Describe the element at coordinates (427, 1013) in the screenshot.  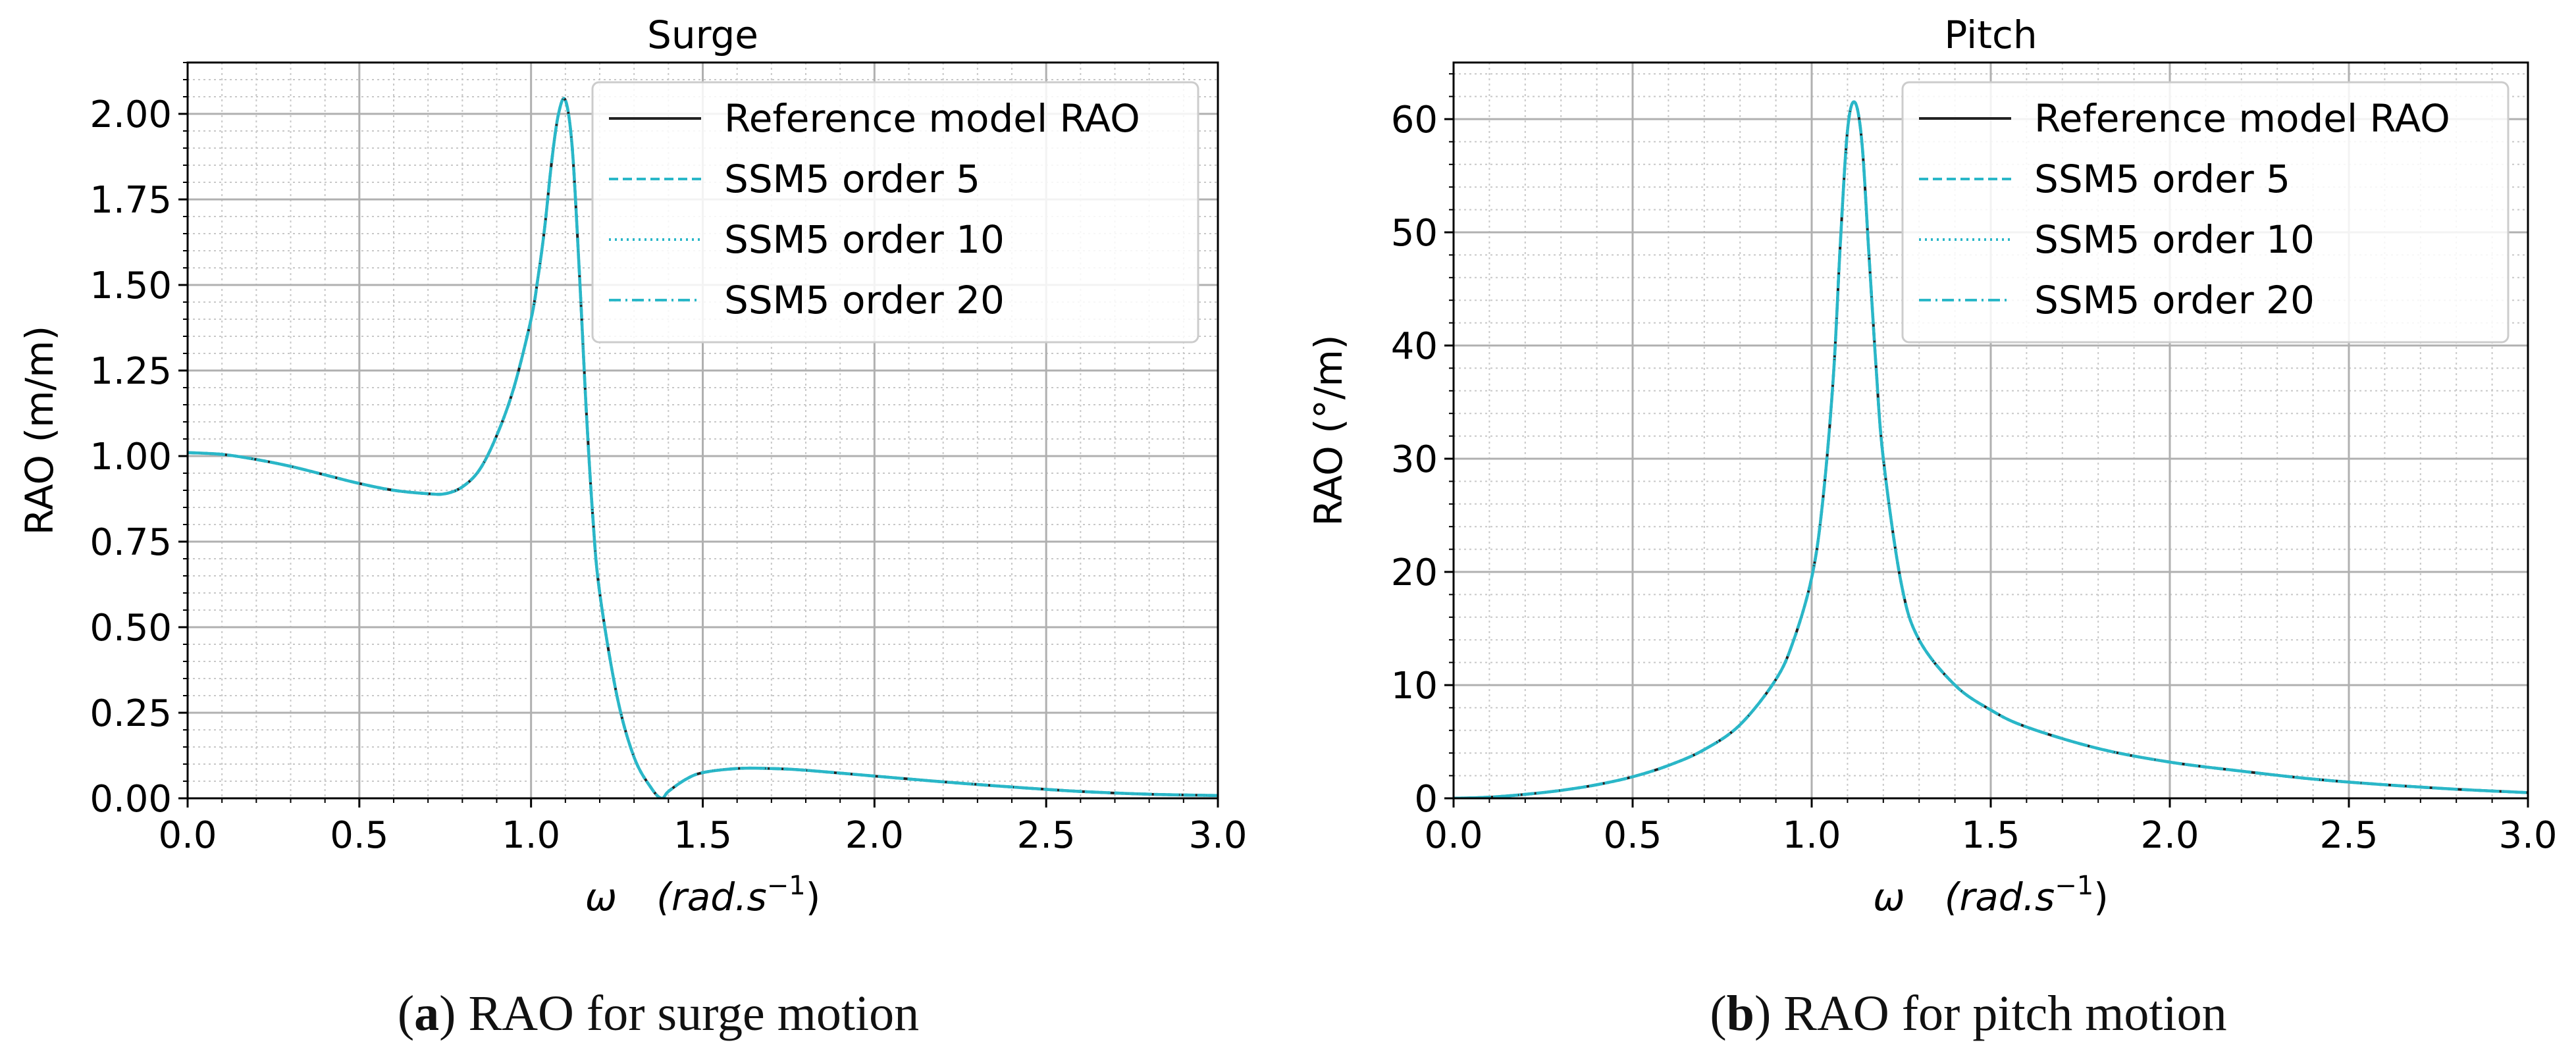
I see `caption-surge-letter: a` at that location.